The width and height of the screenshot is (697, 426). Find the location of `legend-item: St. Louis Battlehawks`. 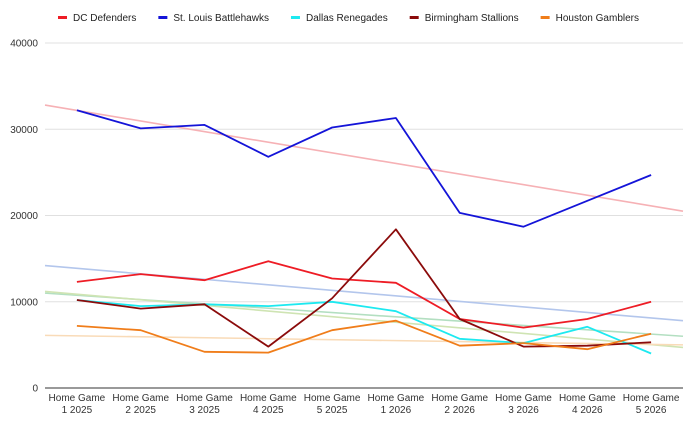

legend-item: St. Louis Battlehawks is located at coordinates (213, 18).